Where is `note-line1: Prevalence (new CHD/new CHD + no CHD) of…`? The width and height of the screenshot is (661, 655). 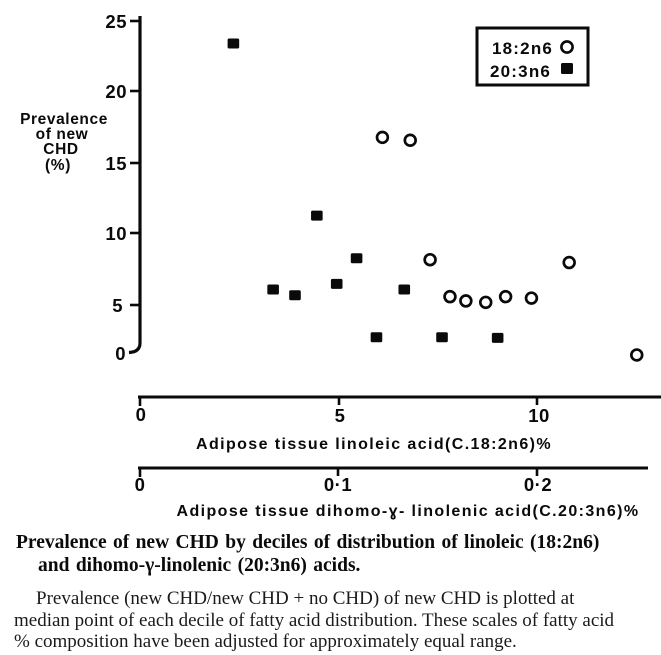
note-line1: Prevalence (new CHD/new CHD + no CHD) of… is located at coordinates (305, 598).